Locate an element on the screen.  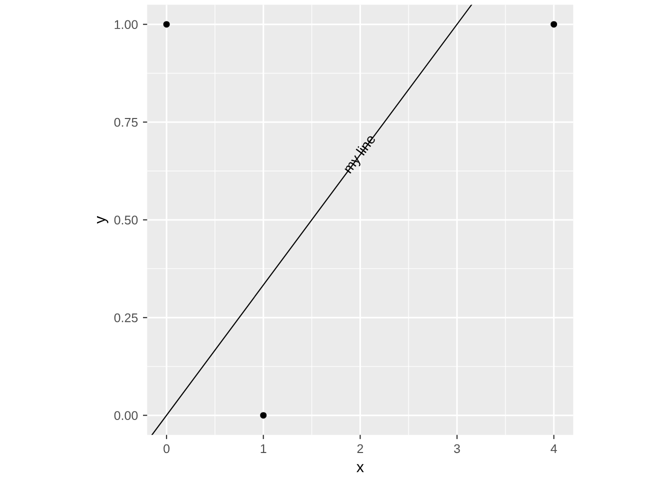
x-tick-label: 0 is located at coordinates (167, 449).